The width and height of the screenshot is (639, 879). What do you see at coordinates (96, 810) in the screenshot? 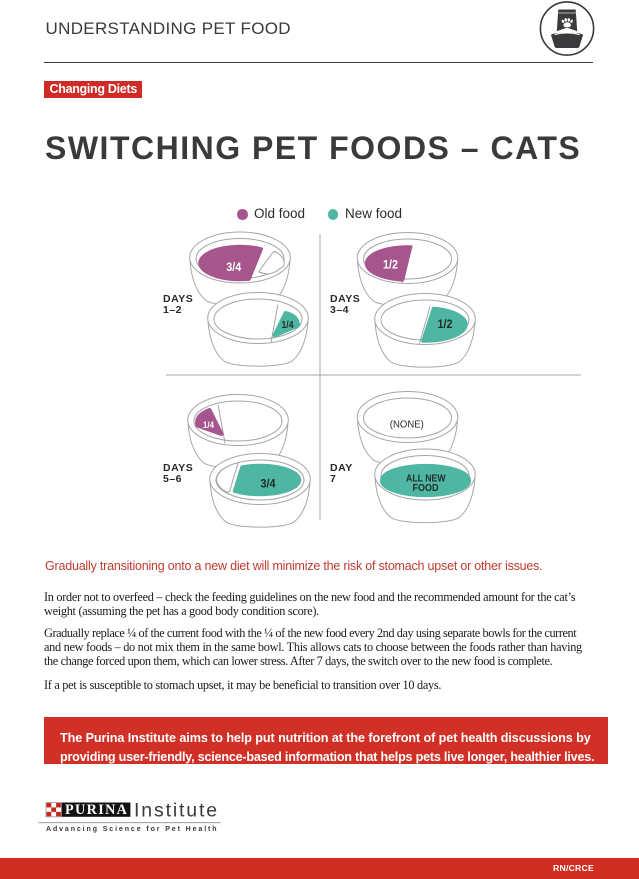
I see `svg-text: PURINA` at bounding box center [96, 810].